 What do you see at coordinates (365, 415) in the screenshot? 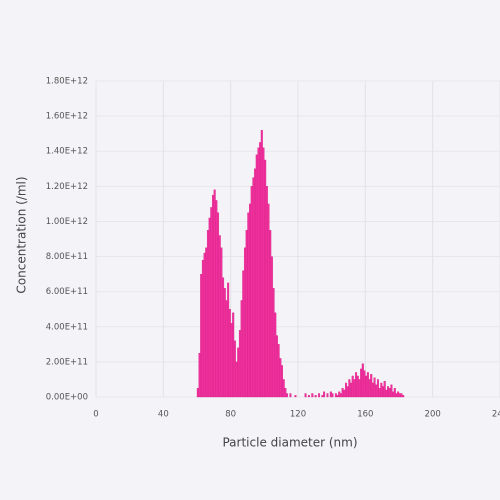
I see `x-tick-label: 160` at bounding box center [365, 415].